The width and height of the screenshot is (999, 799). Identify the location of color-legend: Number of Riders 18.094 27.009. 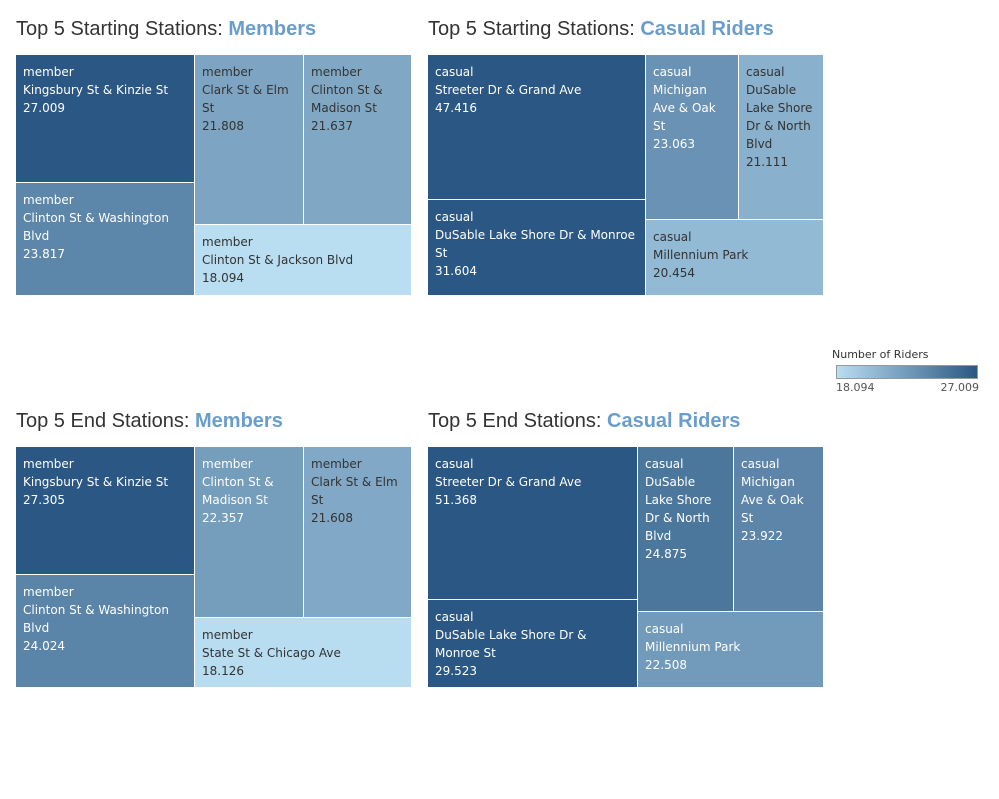
(907, 372).